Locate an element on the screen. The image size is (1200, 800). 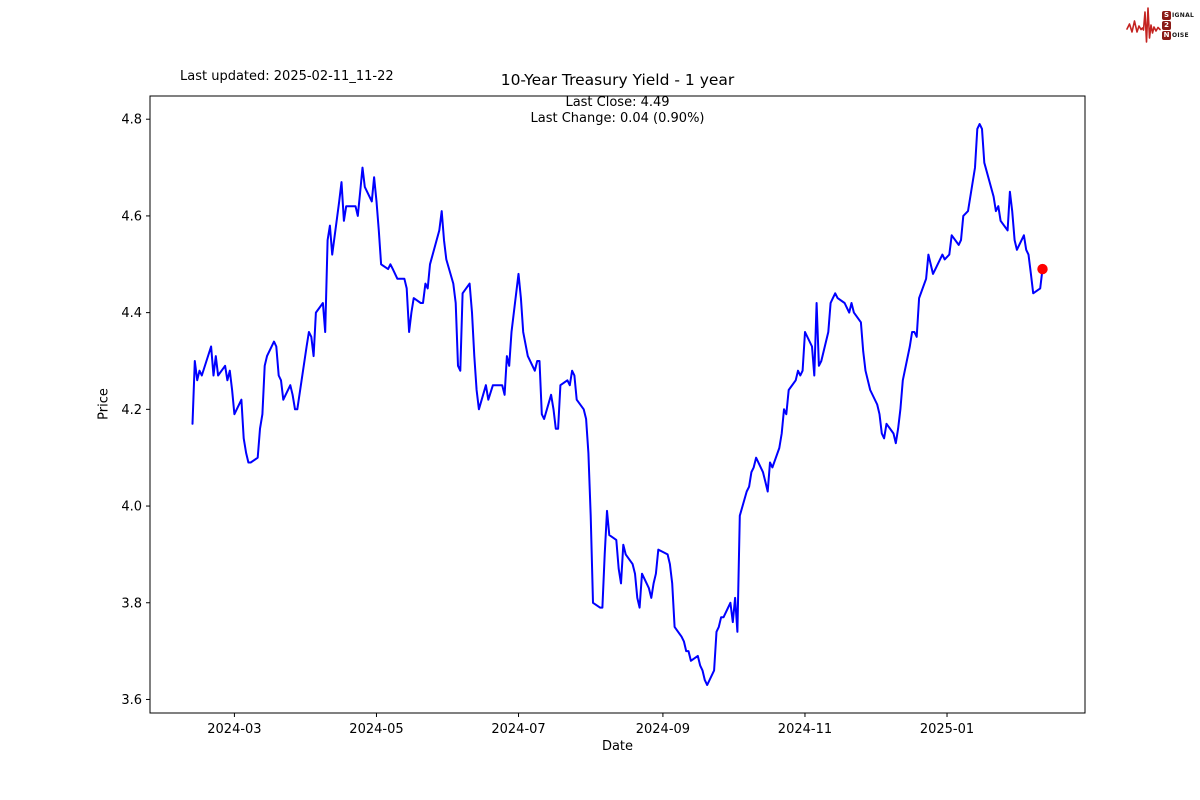
logo-row-noise: N OISE is located at coordinates (1178, 35).